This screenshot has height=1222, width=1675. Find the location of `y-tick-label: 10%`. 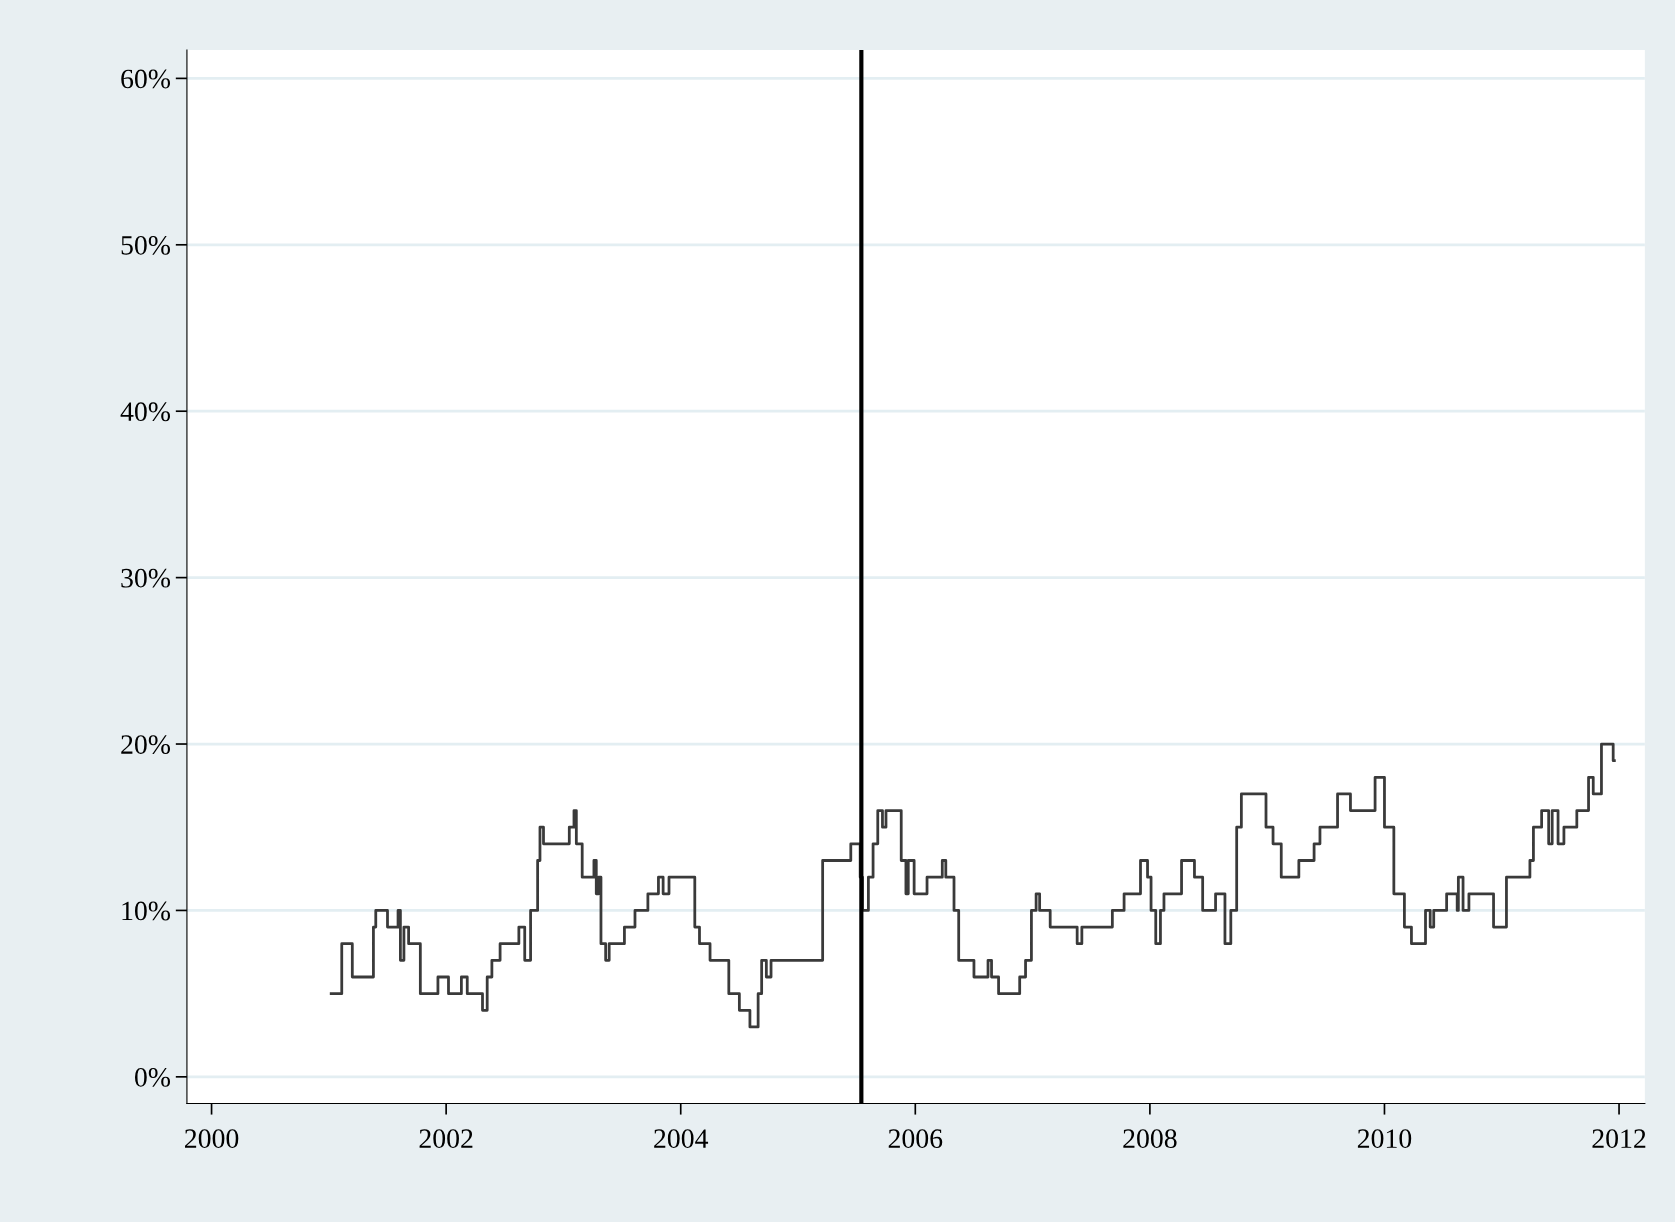

y-tick-label: 10% is located at coordinates (146, 911).